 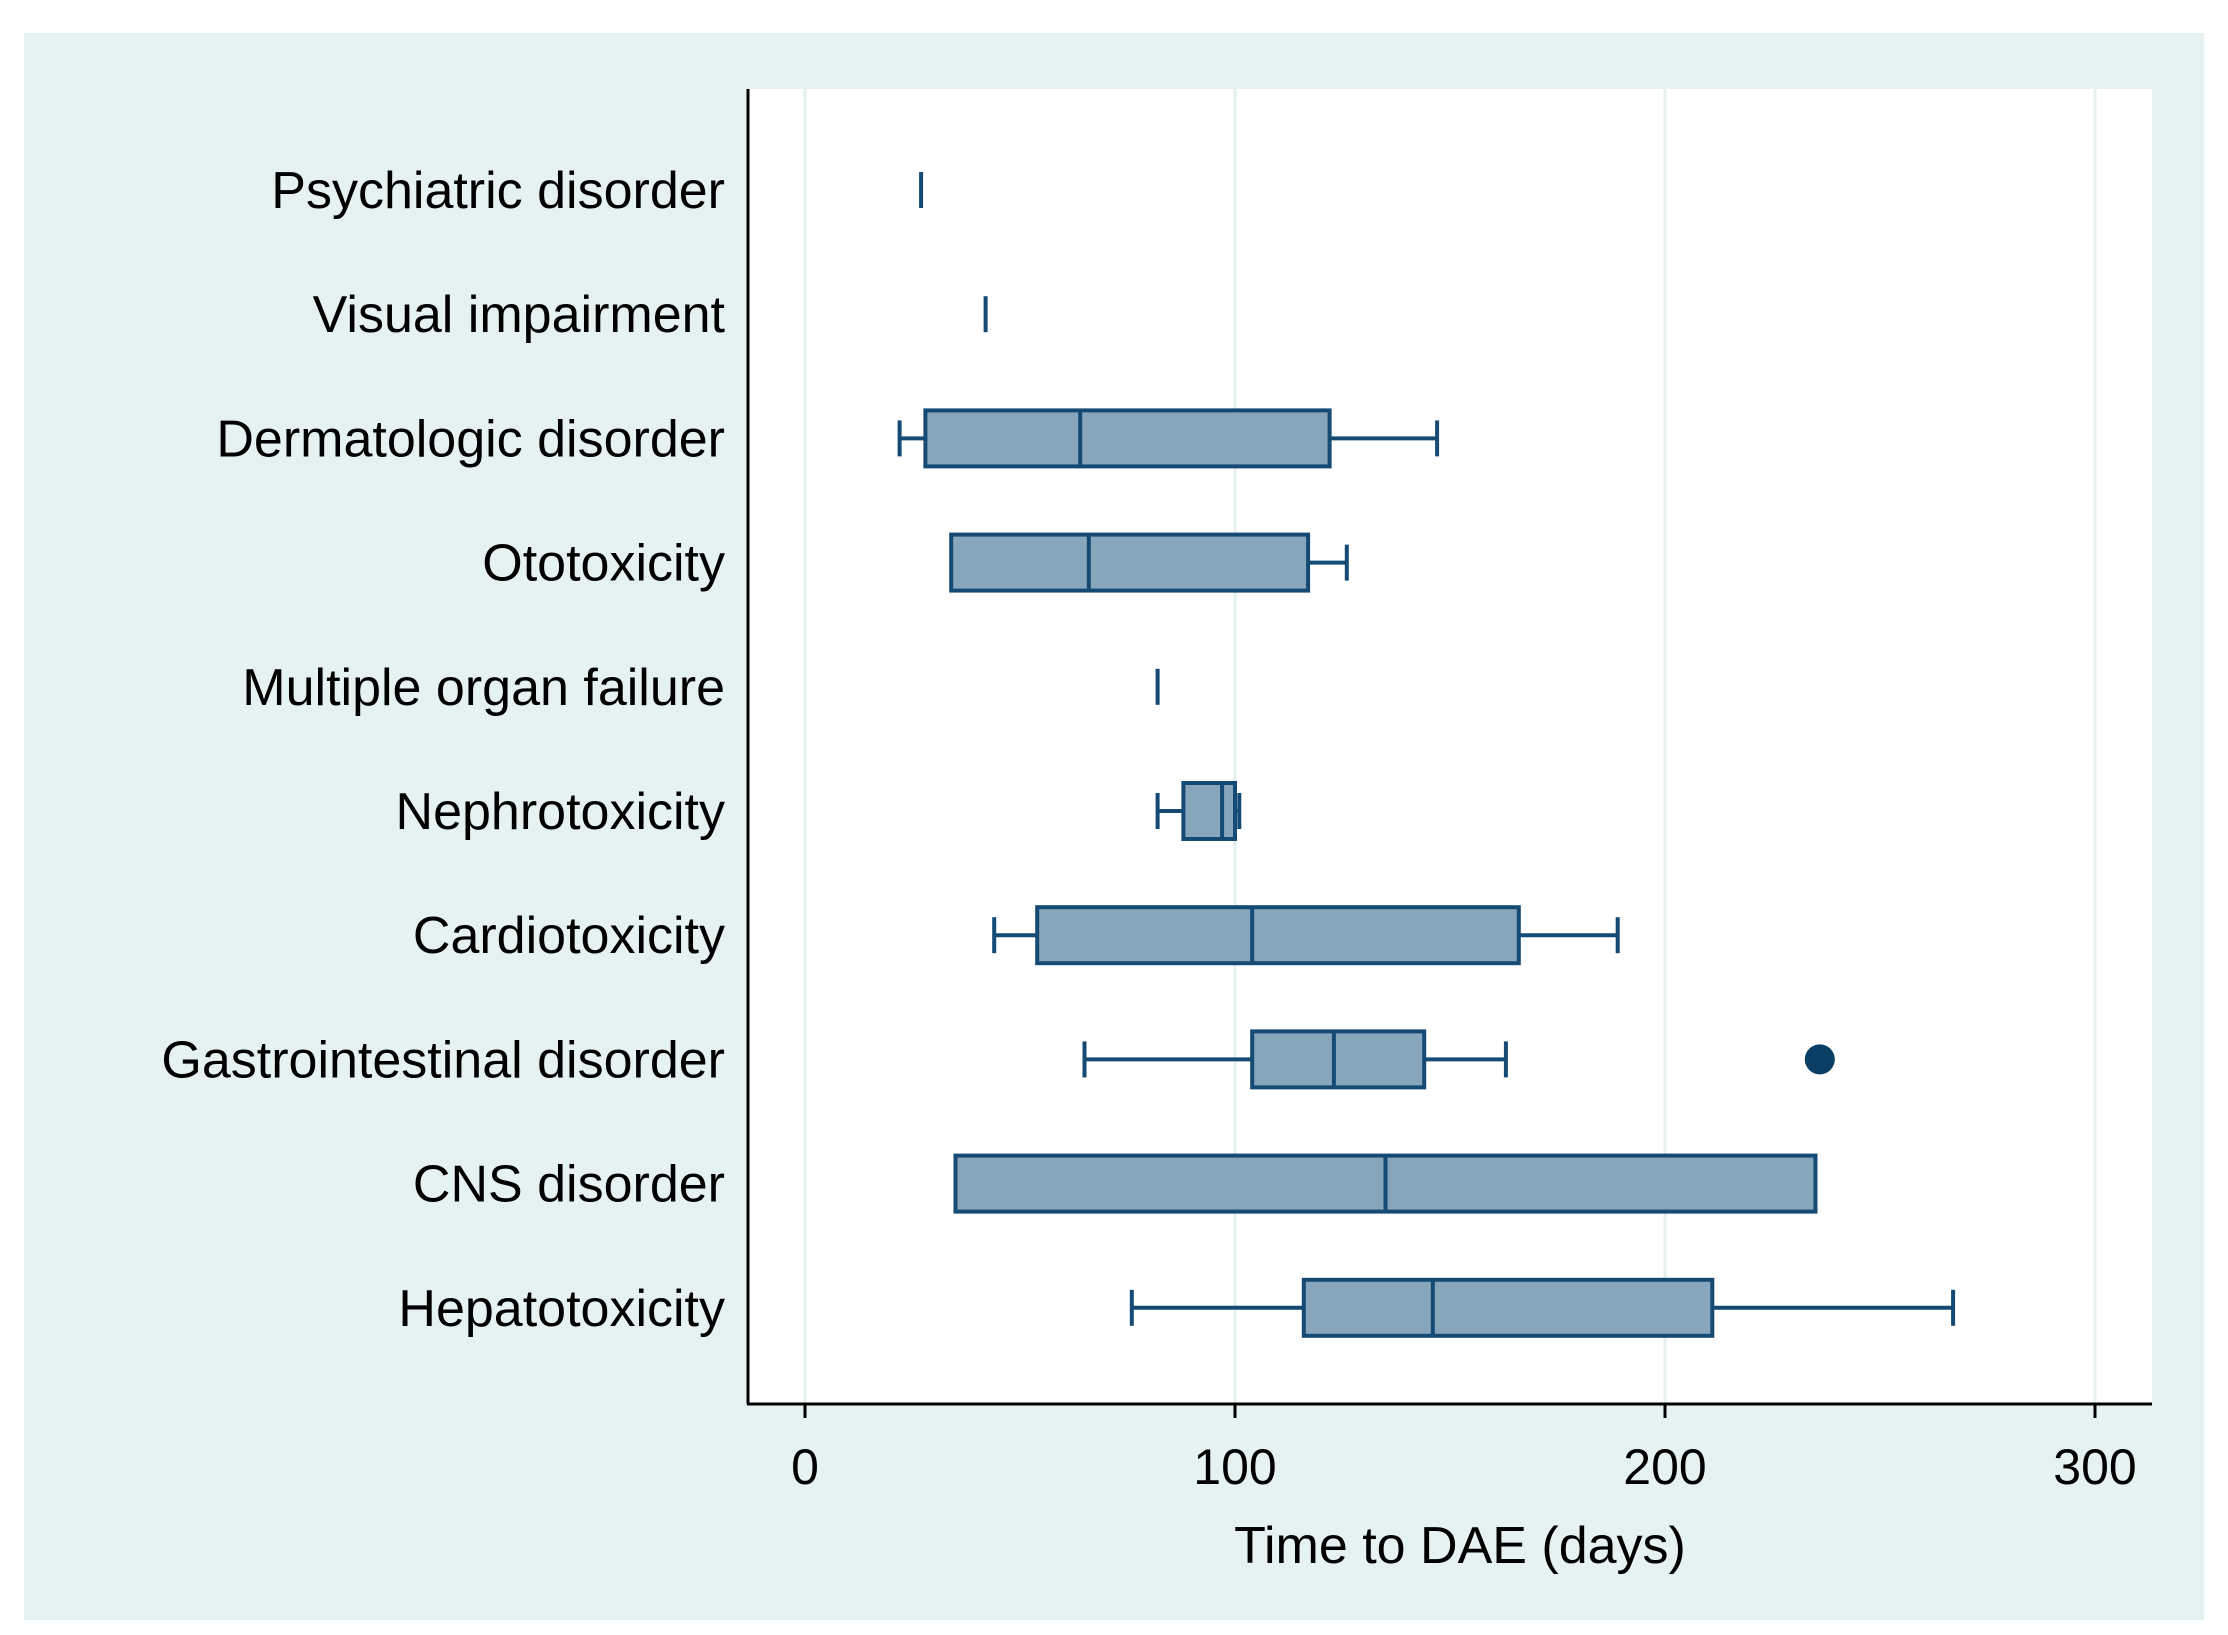 I want to click on x-axis-title: Time to DAE (days), so click(x=1460, y=1546).